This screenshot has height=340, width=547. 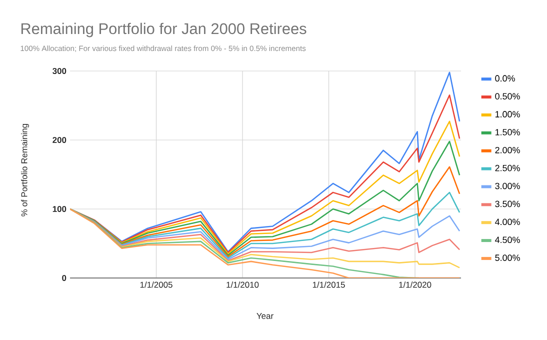 I want to click on x-tick-label: 1/1/2015, so click(x=328, y=285).